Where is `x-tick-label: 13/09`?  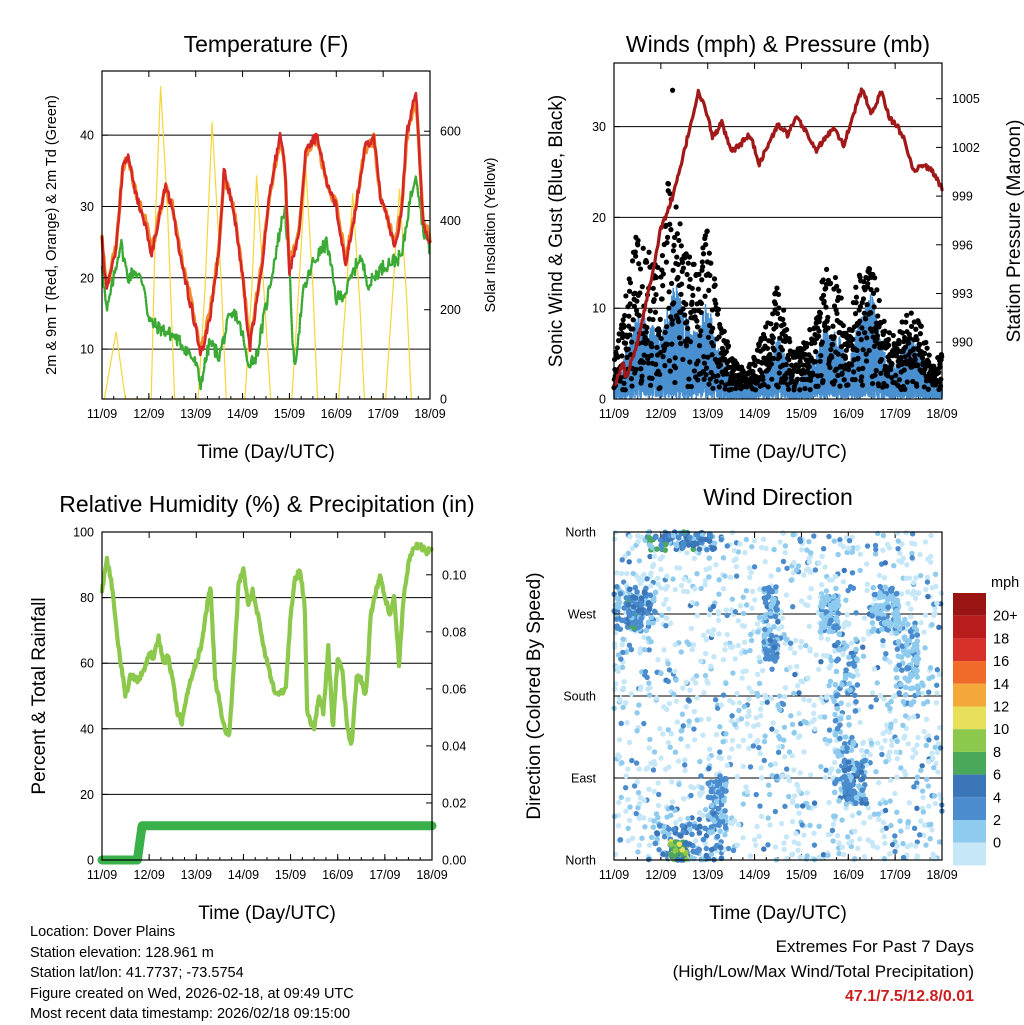 x-tick-label: 13/09 is located at coordinates (707, 875).